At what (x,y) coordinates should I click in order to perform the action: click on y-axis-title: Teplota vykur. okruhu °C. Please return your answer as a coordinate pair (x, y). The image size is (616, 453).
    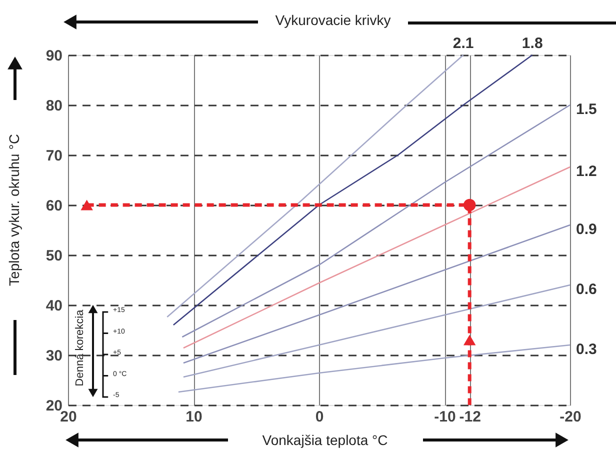
    Looking at the image, I should click on (14, 210).